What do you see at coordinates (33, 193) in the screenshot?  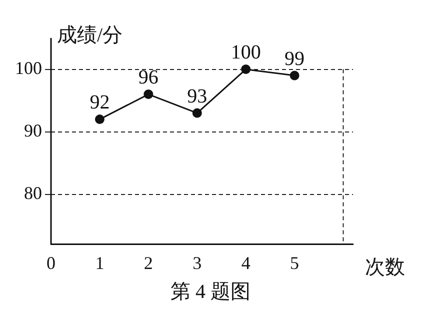 I see `y-tick-label: 80` at bounding box center [33, 193].